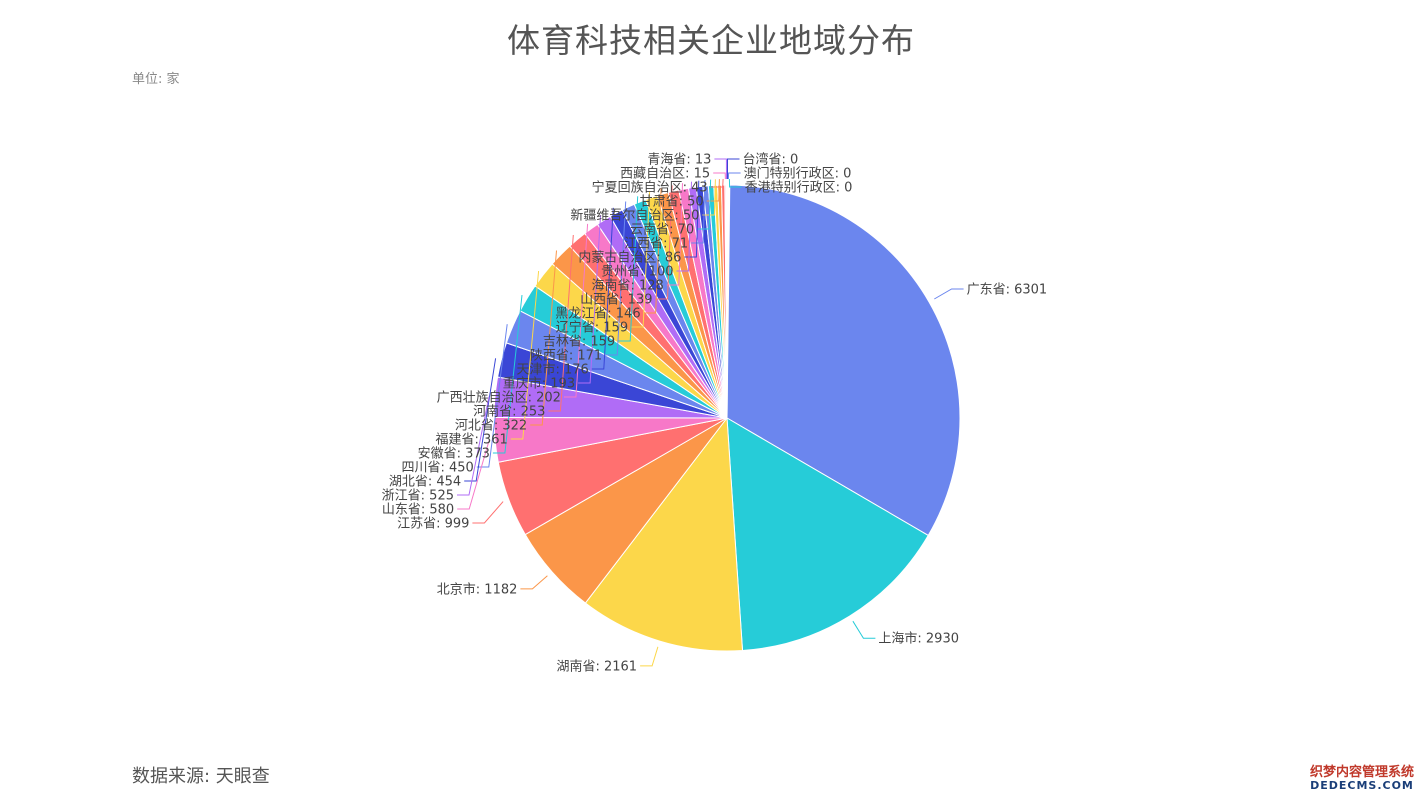  What do you see at coordinates (579, 342) in the screenshot?
I see `slice-label: 吉林省: 159` at bounding box center [579, 342].